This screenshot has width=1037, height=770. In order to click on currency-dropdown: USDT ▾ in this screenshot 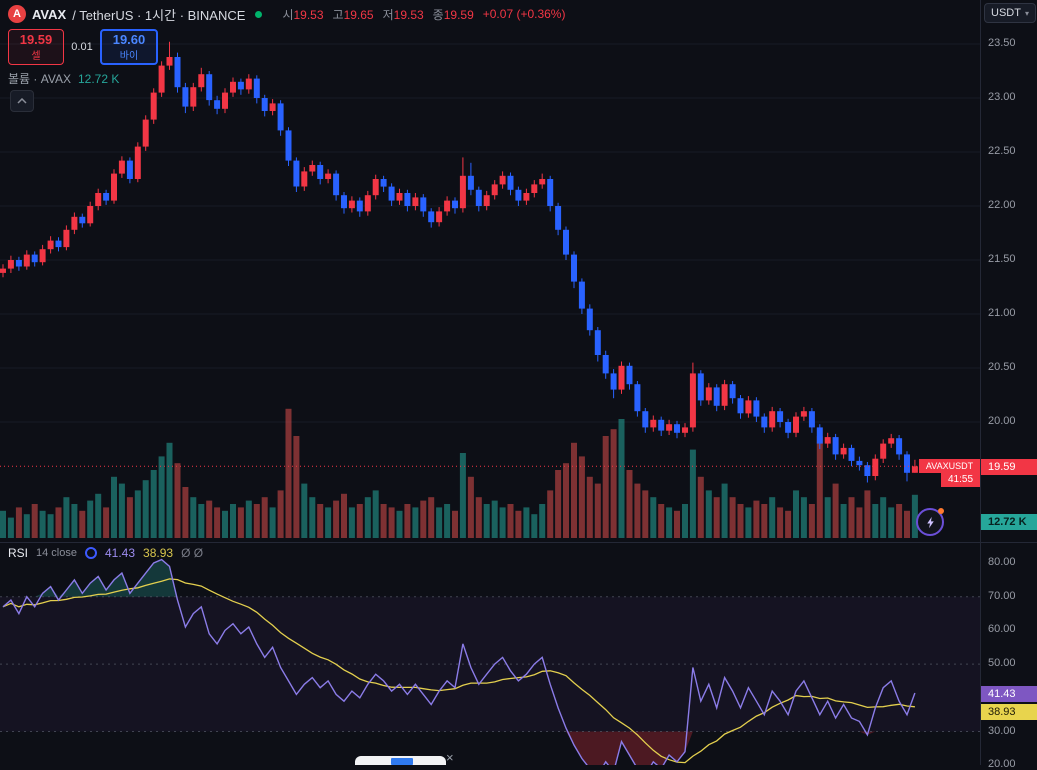, I will do `click(1010, 13)`.